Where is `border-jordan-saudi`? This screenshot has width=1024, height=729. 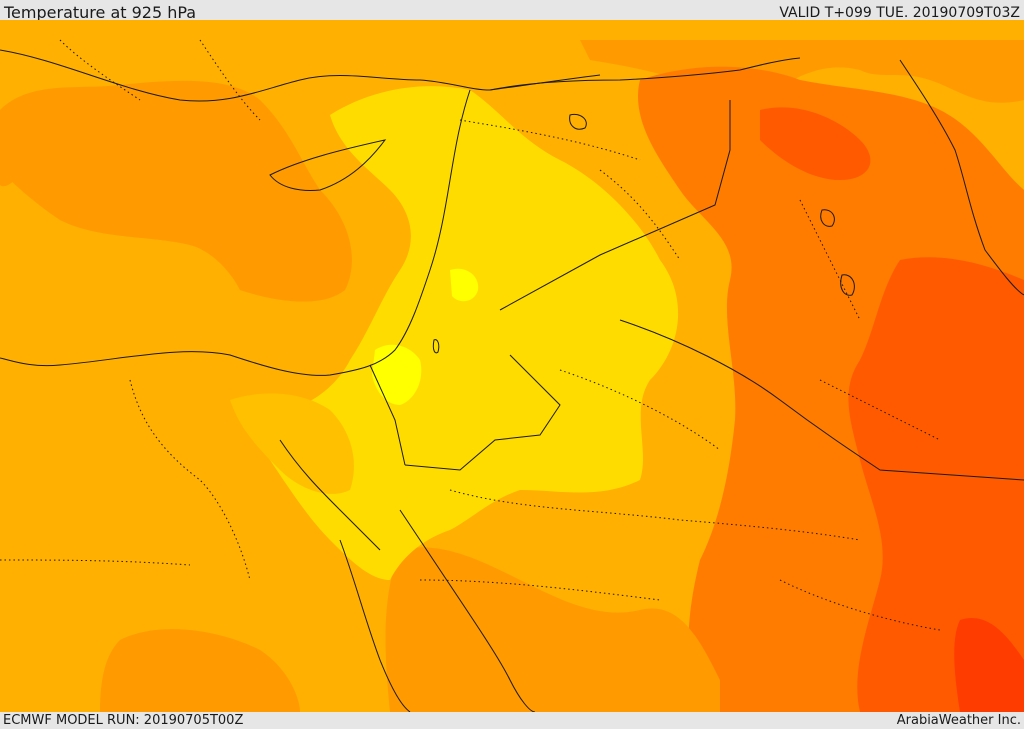 border-jordan-saudi is located at coordinates (482, 412).